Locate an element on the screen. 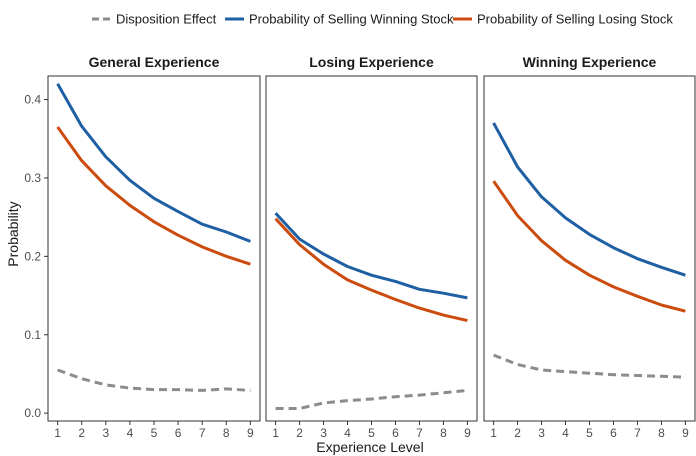  legend-label: Probability of Selling Losing Stock is located at coordinates (575, 19).